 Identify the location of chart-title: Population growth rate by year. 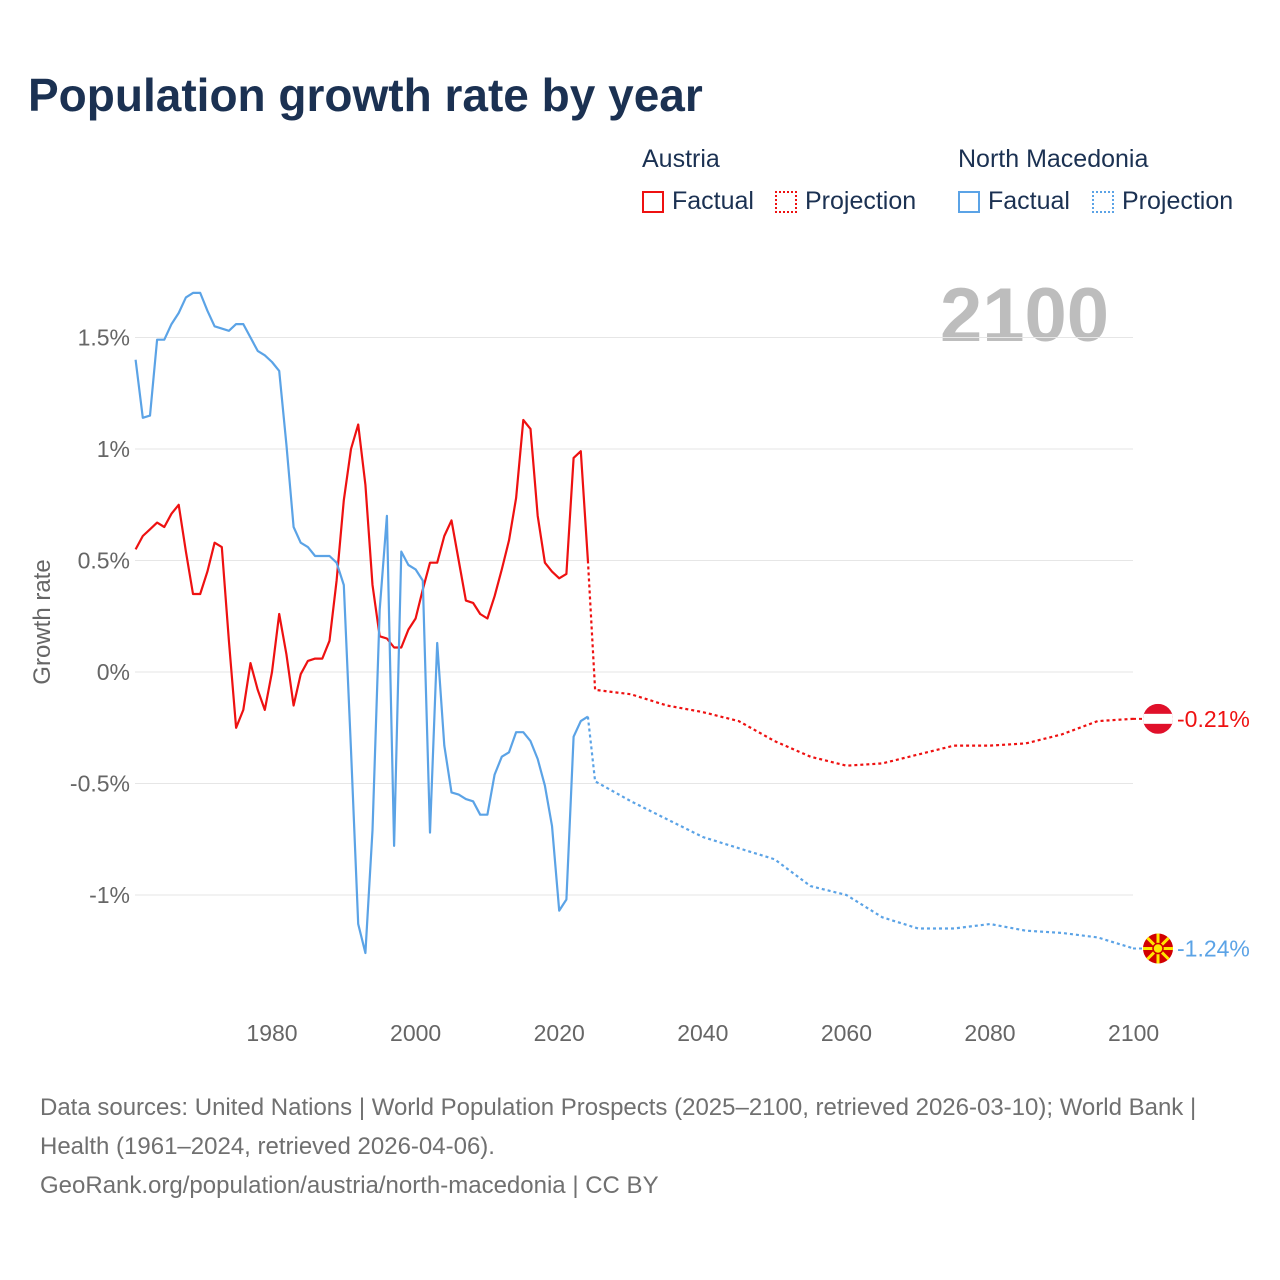
(365, 95).